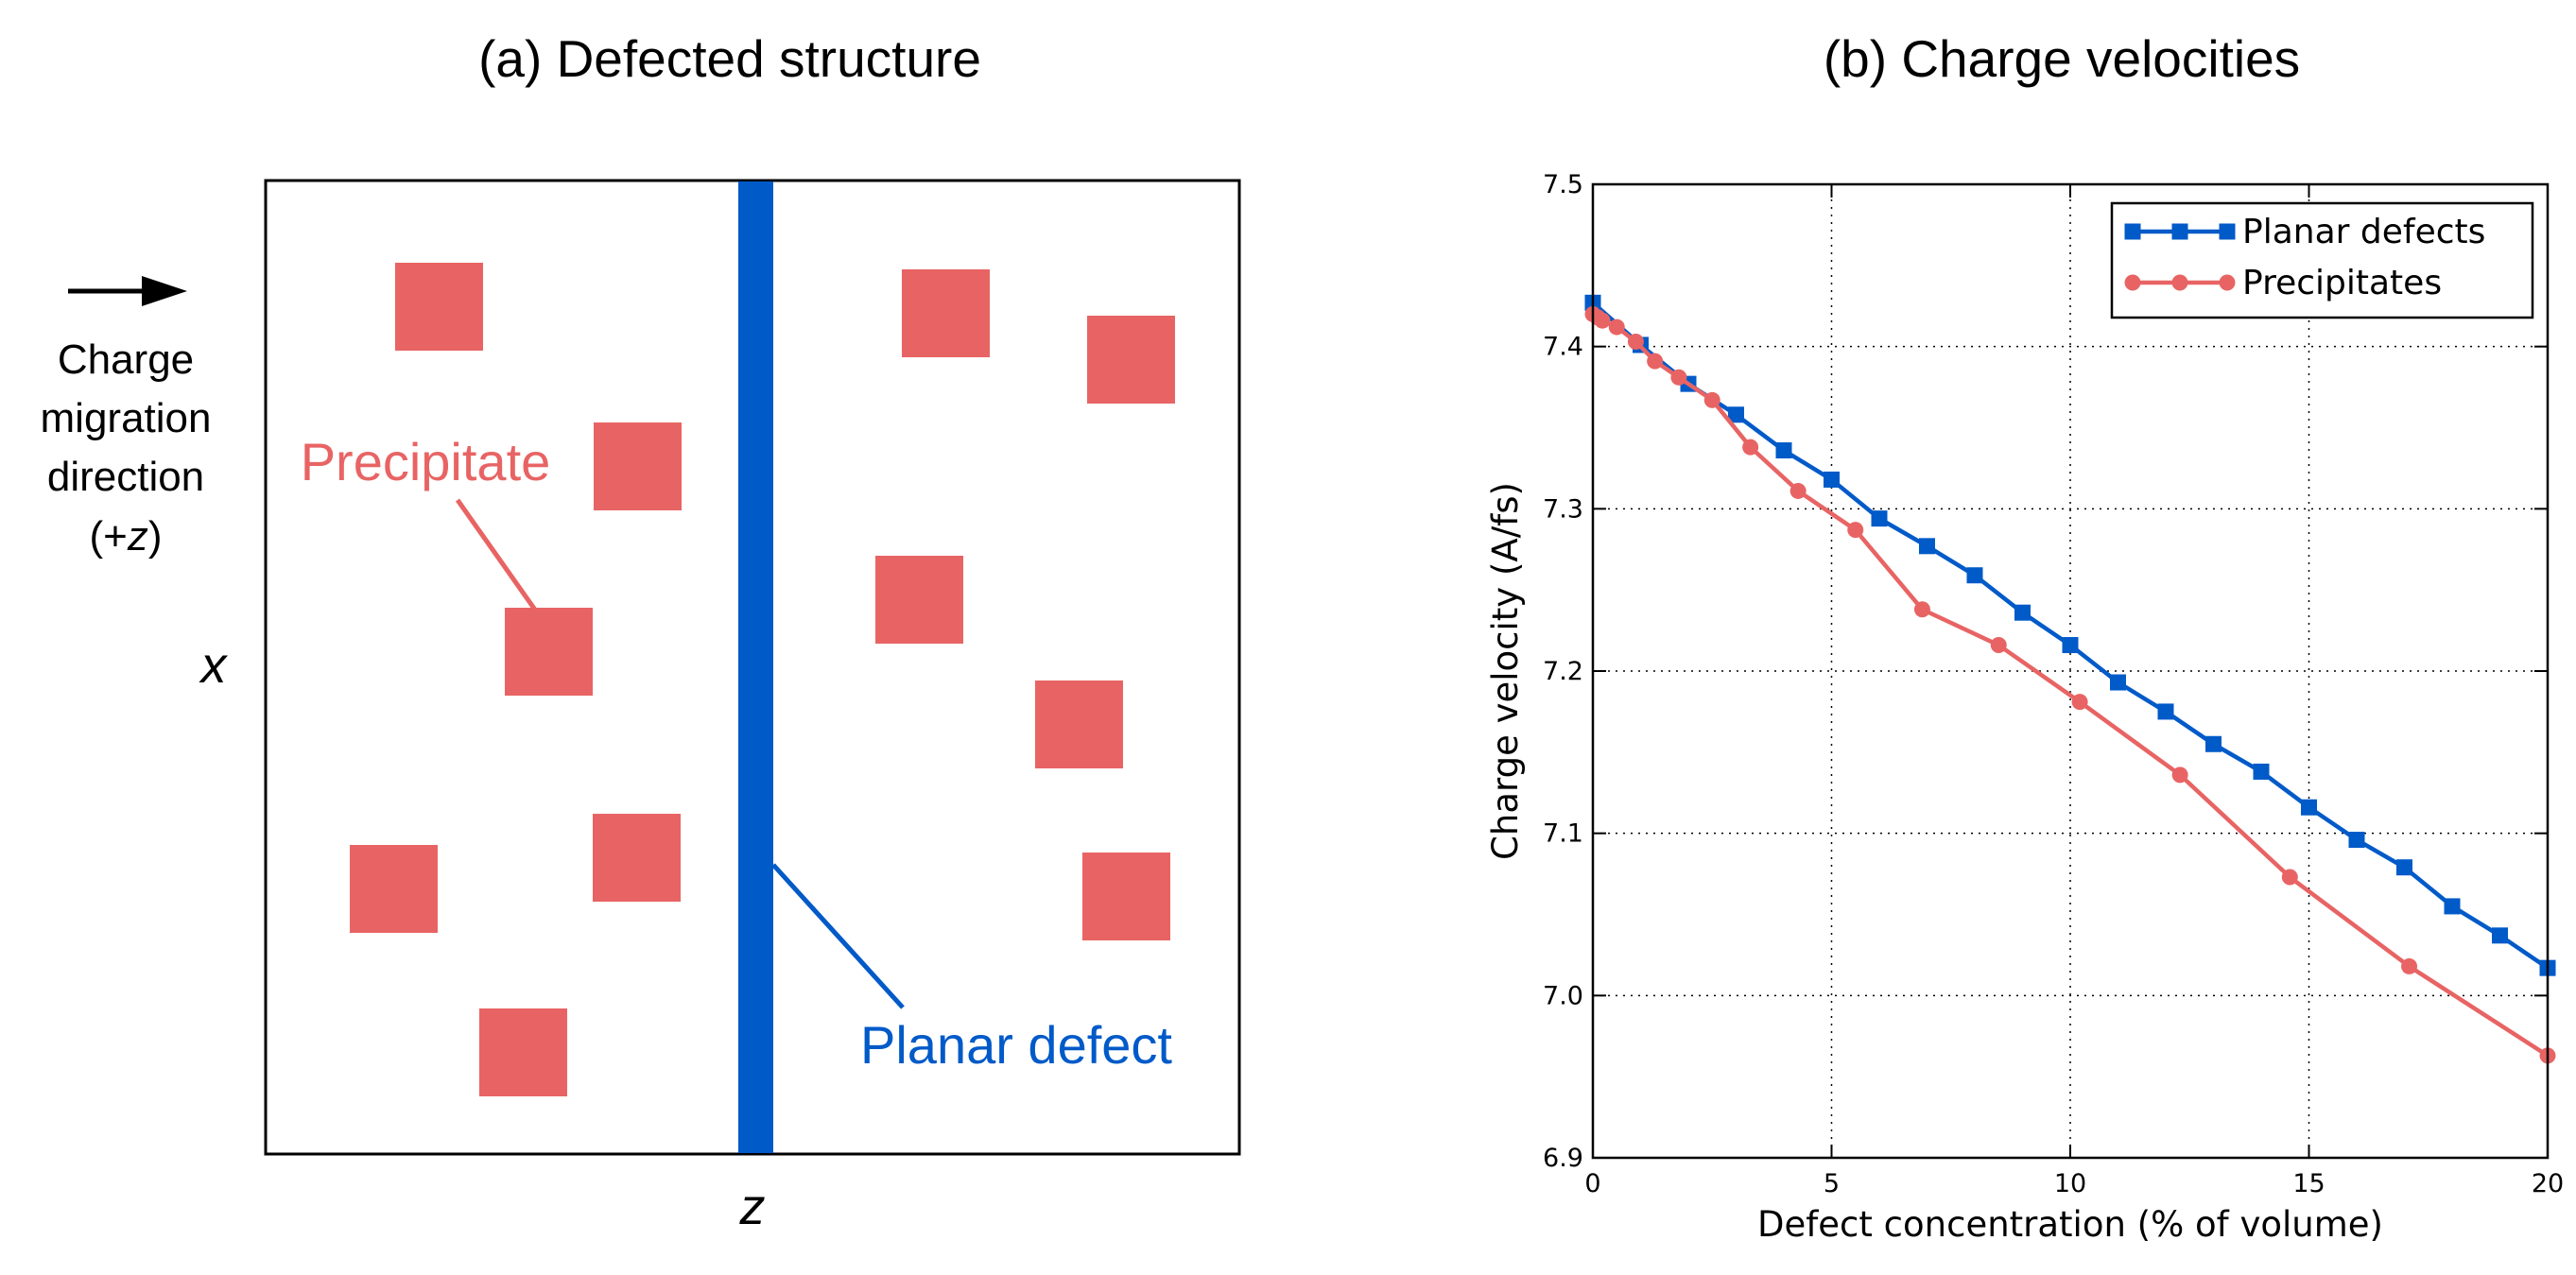 This screenshot has height=1275, width=2576. I want to click on planar-defect-label: Planar defect, so click(1016, 1045).